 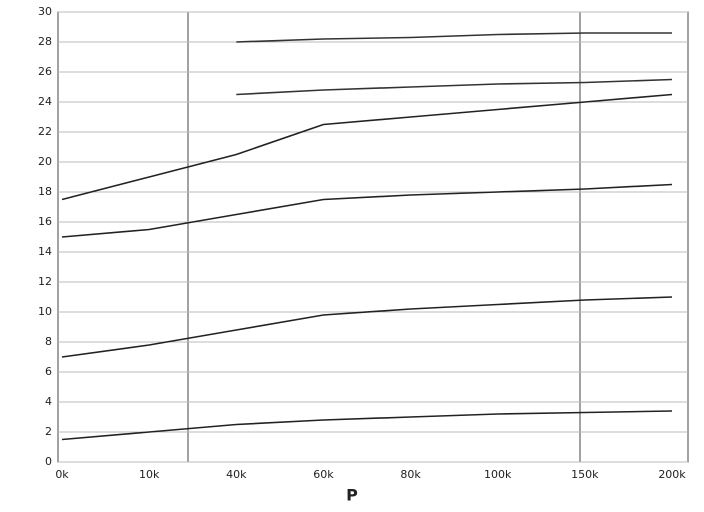 What do you see at coordinates (45, 161) in the screenshot?
I see `y-tick-label: 20` at bounding box center [45, 161].